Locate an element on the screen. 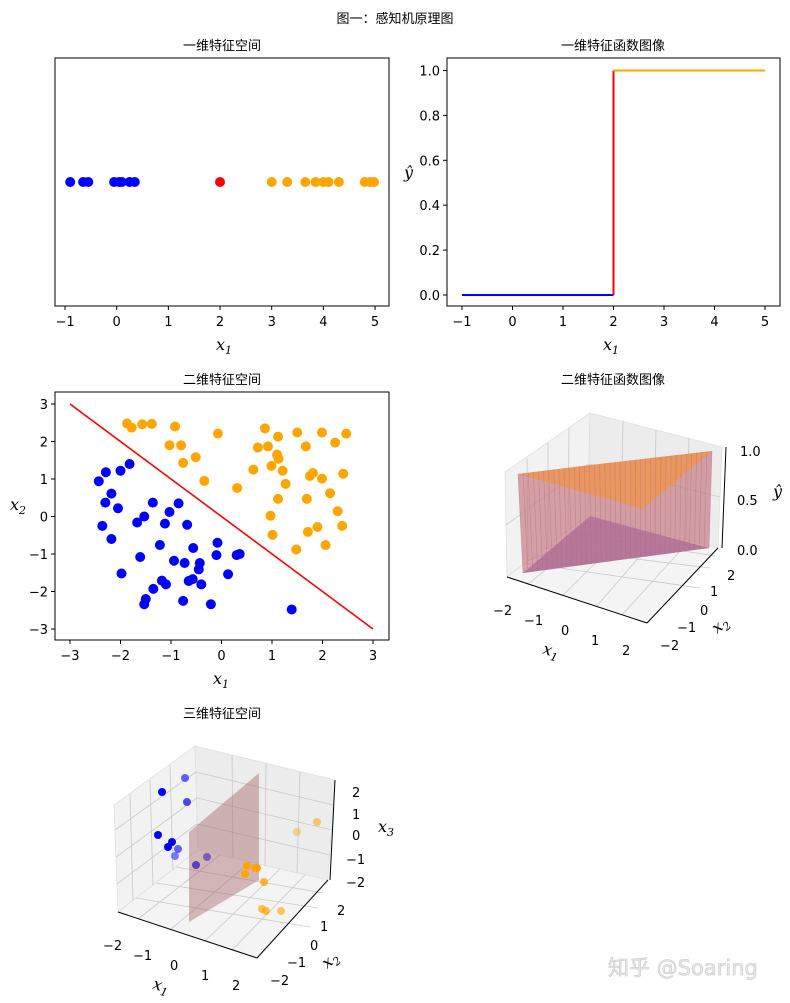 The height and width of the screenshot is (1003, 790). decision-boundary-line is located at coordinates (221, 516).